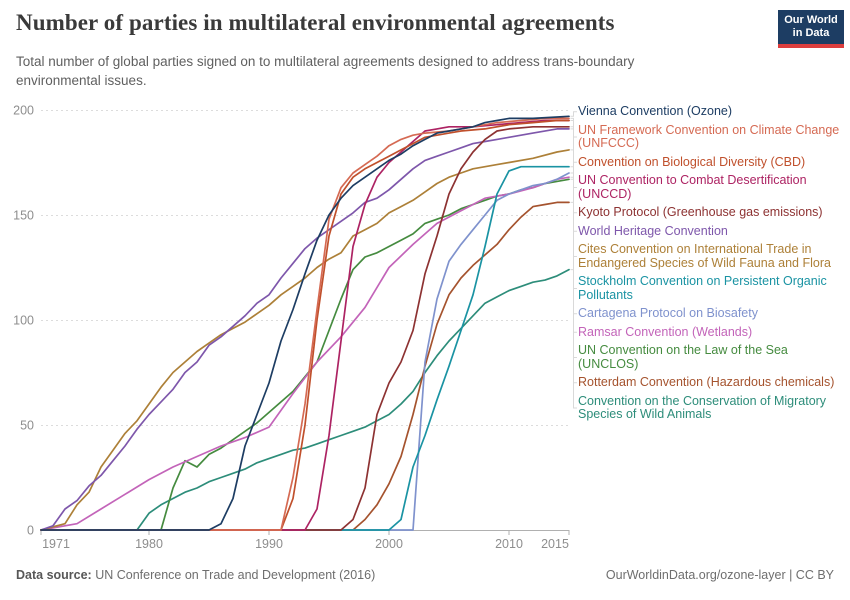 The image size is (850, 600). I want to click on x-axis-tick-label: 2000, so click(389, 544).